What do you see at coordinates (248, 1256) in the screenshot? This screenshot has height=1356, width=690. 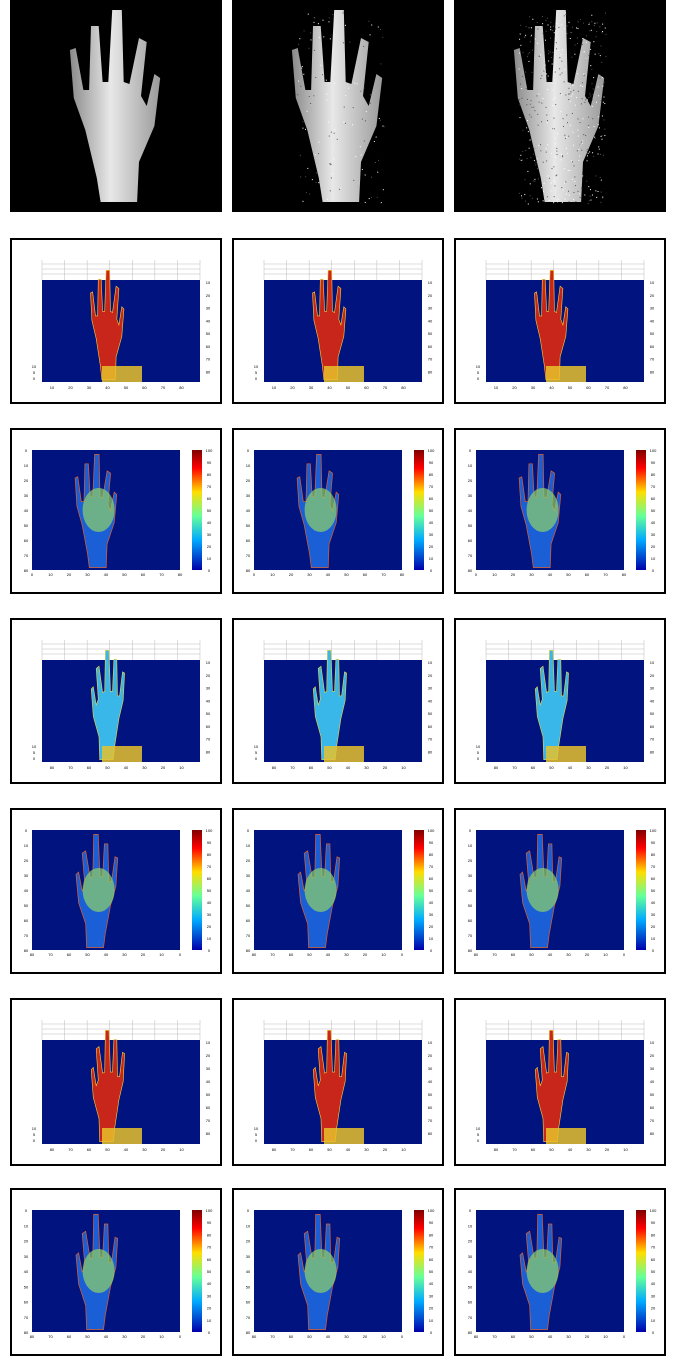 I see `y-tick-label: 30` at bounding box center [248, 1256].